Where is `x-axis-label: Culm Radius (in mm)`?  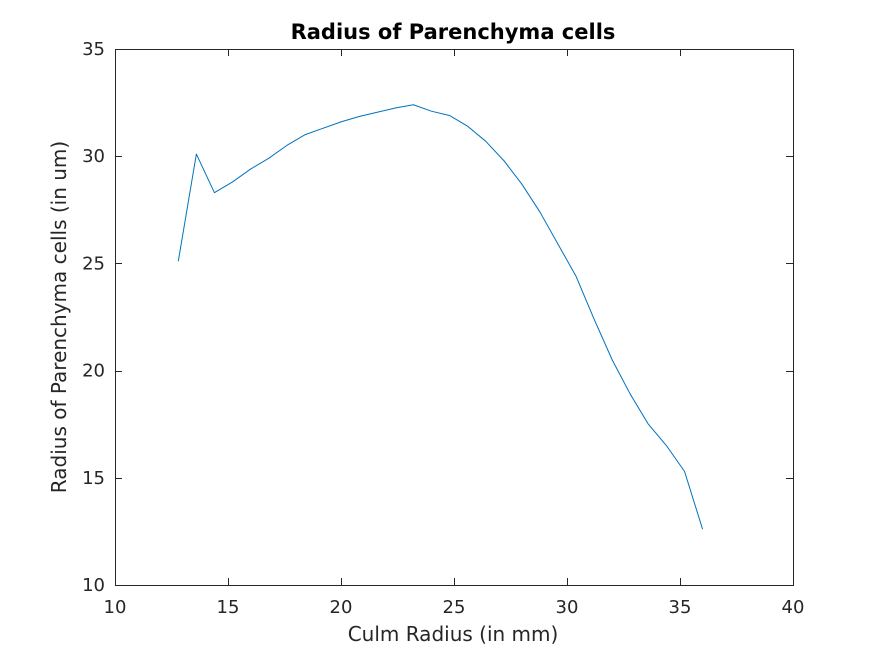
x-axis-label: Culm Radius (in mm) is located at coordinates (453, 634).